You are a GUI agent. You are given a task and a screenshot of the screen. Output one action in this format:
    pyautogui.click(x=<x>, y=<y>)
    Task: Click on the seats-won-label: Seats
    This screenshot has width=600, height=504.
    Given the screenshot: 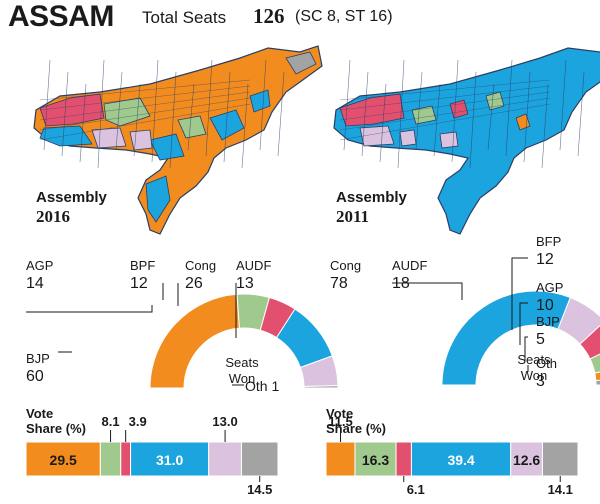 What is the action you would take?
    pyautogui.click(x=534, y=359)
    